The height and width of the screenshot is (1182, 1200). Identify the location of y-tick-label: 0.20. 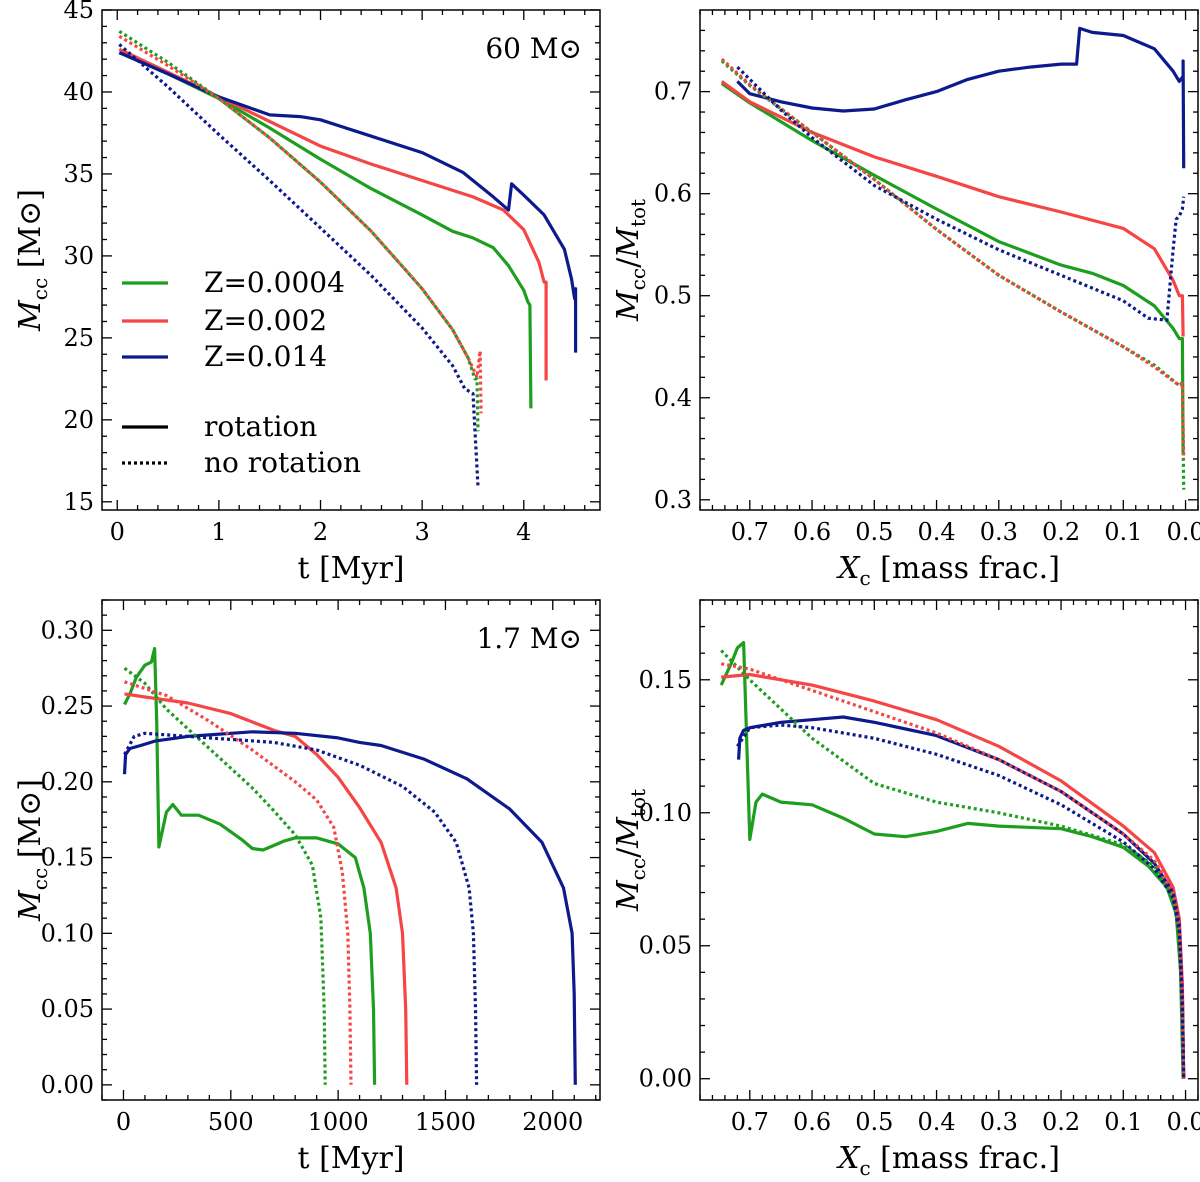
(67, 782).